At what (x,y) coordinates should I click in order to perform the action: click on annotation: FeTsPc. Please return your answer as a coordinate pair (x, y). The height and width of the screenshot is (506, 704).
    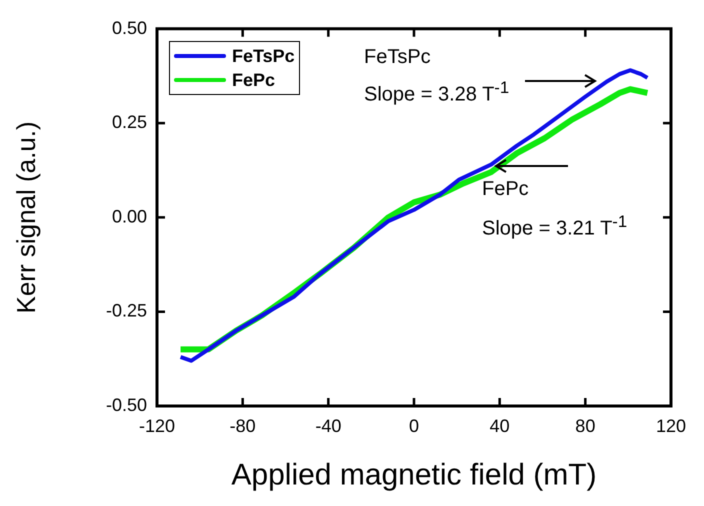
    Looking at the image, I should click on (397, 57).